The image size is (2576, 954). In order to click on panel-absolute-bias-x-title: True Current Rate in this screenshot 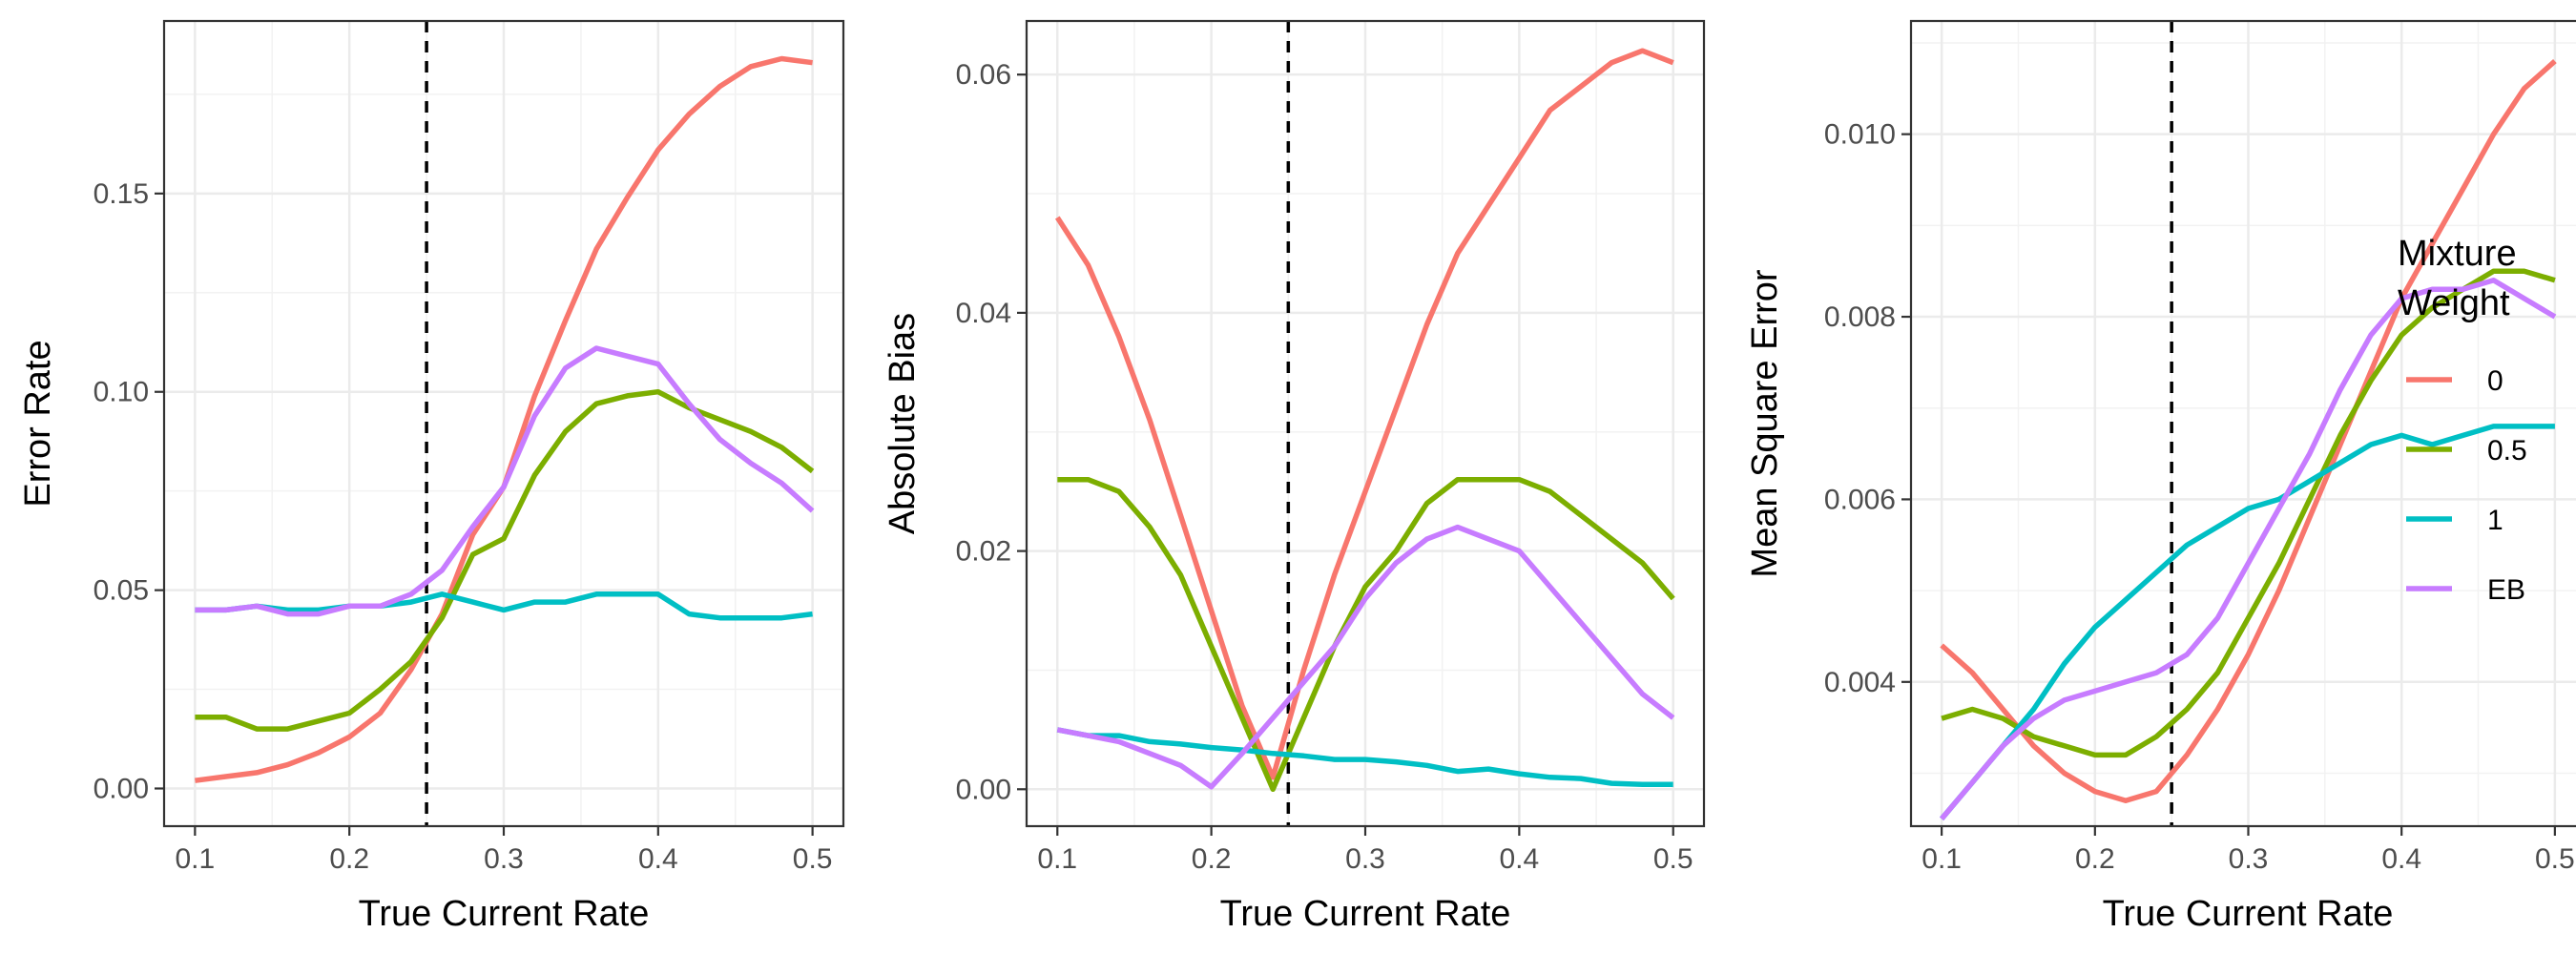, I will do `click(1365, 914)`.